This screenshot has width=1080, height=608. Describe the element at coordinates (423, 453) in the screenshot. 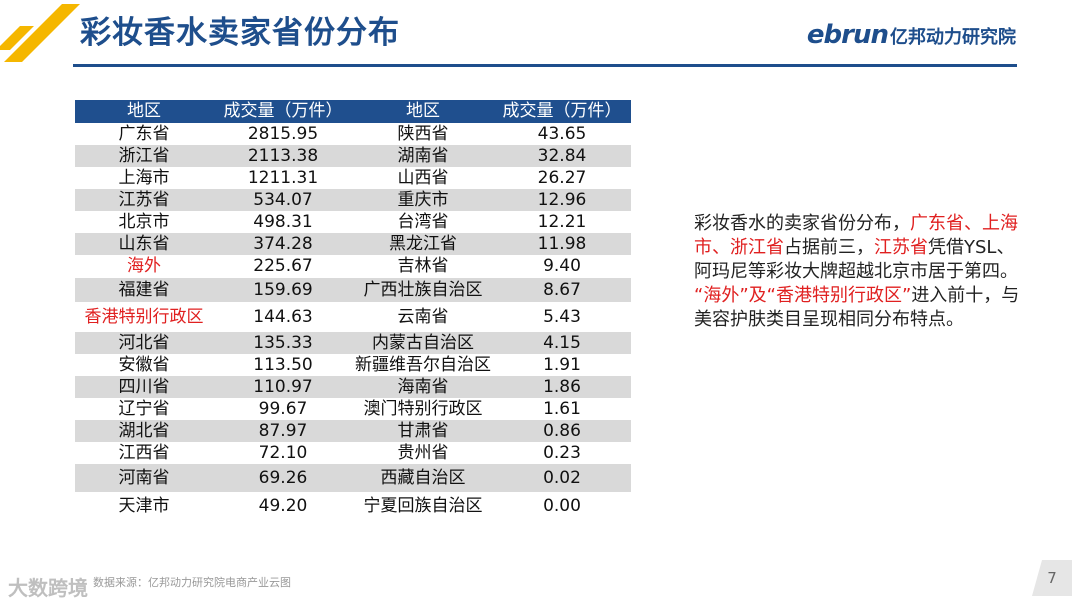

I see `row-region-2: 贵州省` at that location.